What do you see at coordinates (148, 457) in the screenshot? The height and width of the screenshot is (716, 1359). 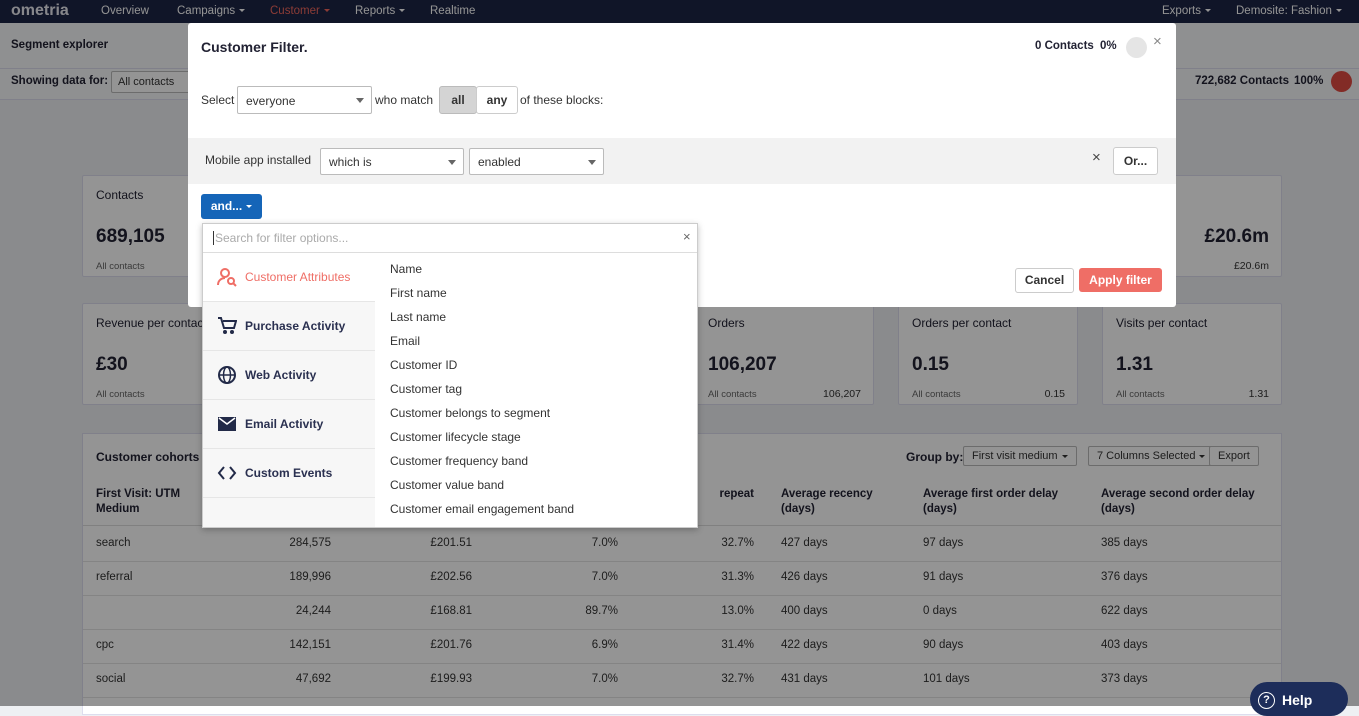 I see `cohorts-title: Customer cohorts` at bounding box center [148, 457].